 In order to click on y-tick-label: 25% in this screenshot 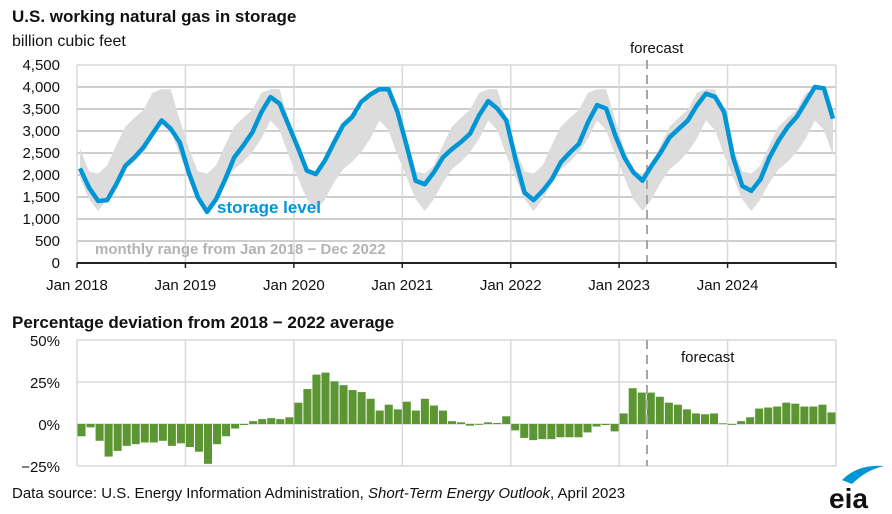, I will do `click(45, 383)`.